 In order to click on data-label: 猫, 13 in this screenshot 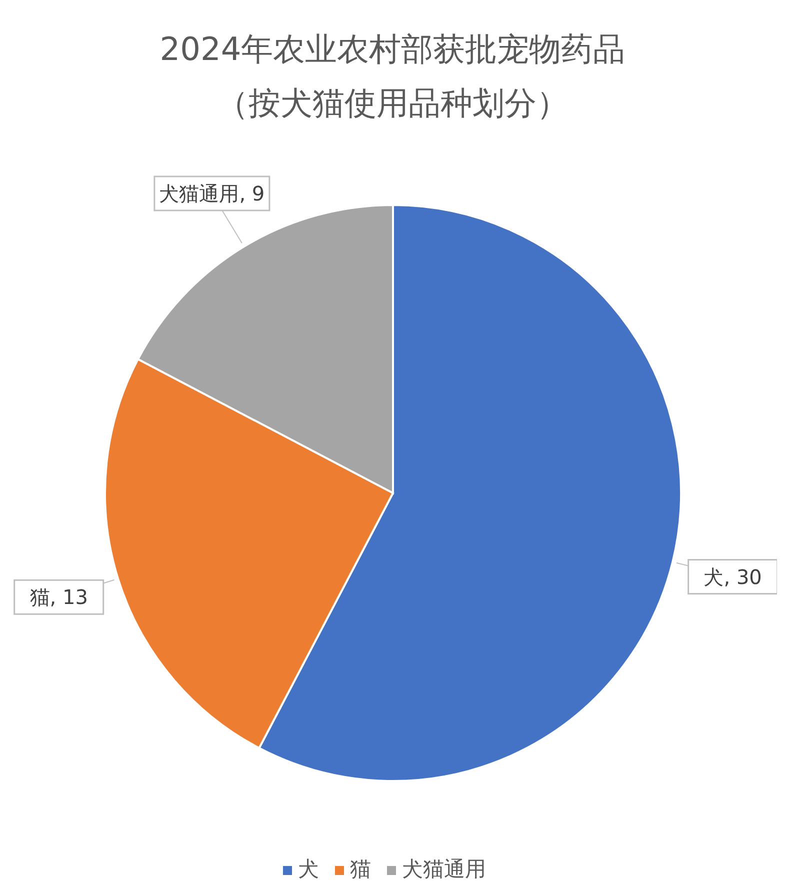, I will do `click(59, 597)`.